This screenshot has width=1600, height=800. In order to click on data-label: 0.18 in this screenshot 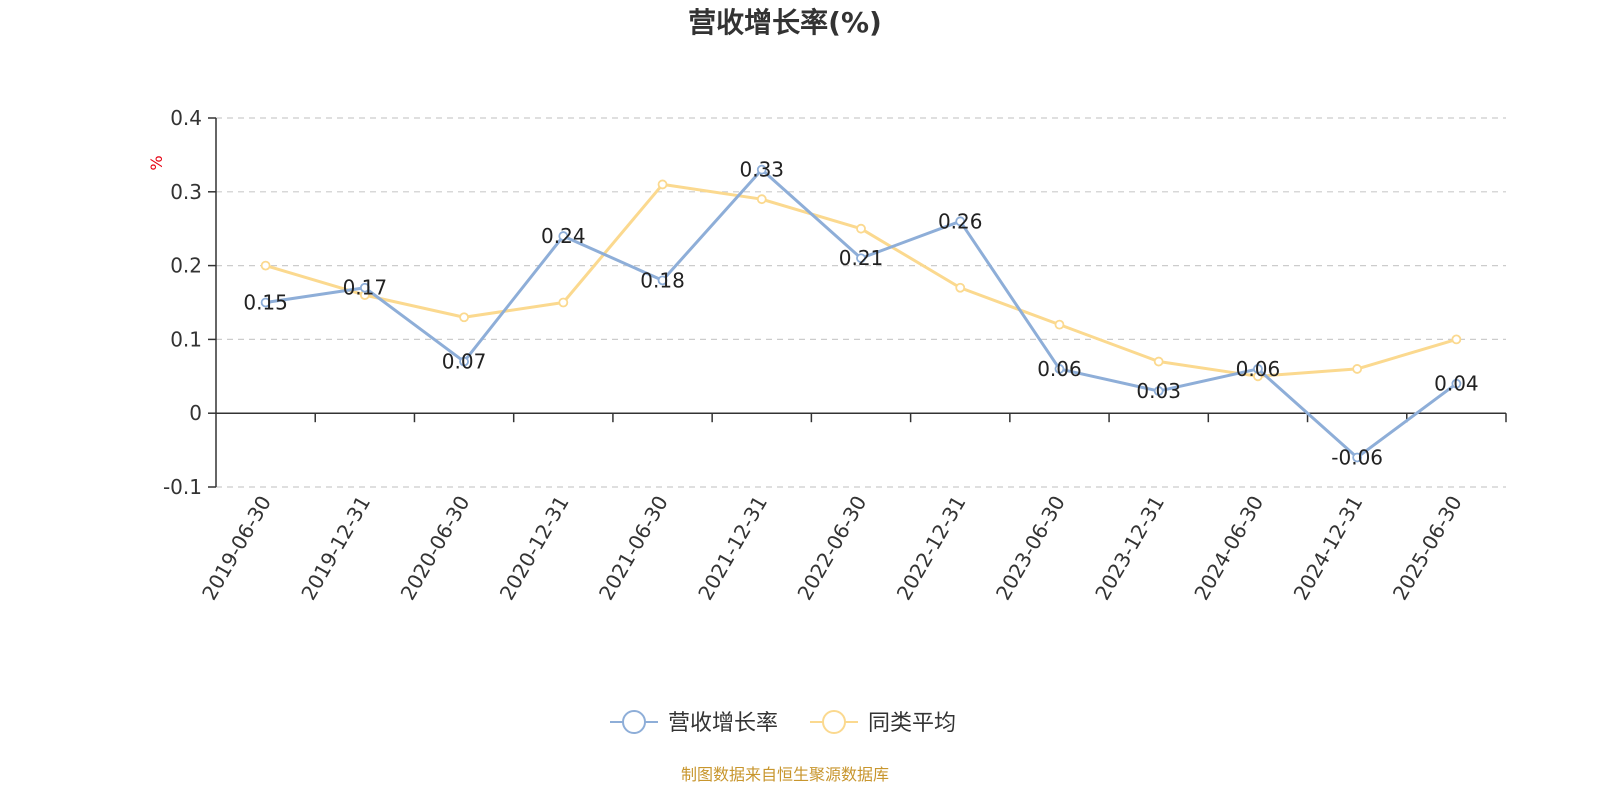, I will do `click(662, 280)`.